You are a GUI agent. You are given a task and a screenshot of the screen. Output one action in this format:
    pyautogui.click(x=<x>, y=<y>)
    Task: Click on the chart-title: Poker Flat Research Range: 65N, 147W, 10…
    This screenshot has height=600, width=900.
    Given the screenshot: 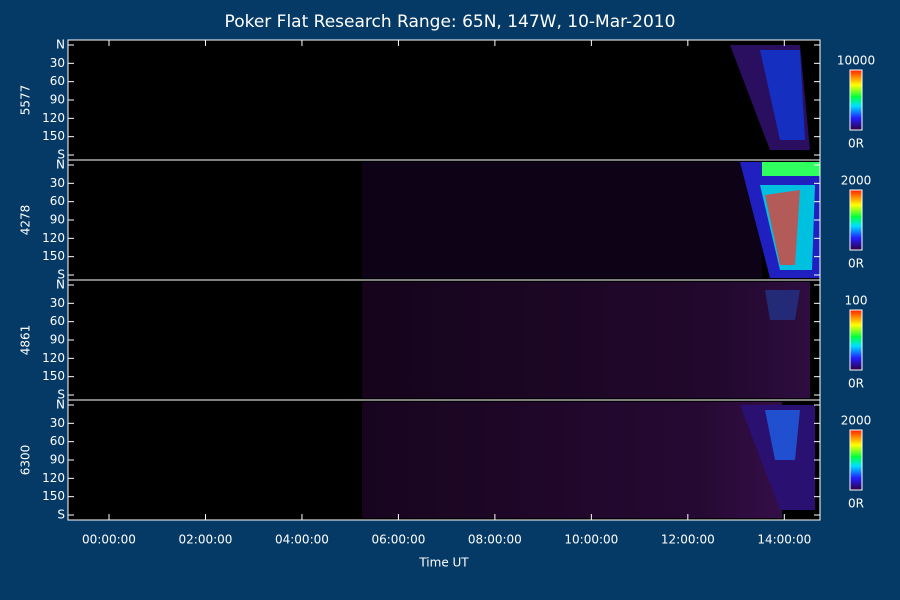 What is the action you would take?
    pyautogui.click(x=450, y=22)
    